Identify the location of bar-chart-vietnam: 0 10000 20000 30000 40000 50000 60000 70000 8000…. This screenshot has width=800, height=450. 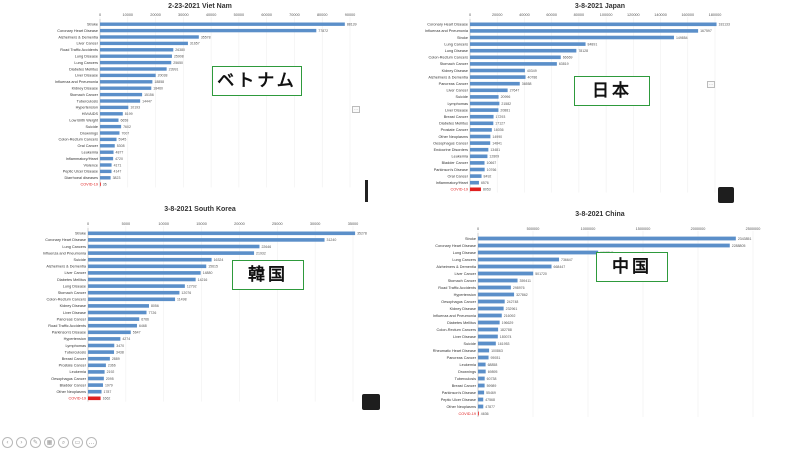
(206, 100).